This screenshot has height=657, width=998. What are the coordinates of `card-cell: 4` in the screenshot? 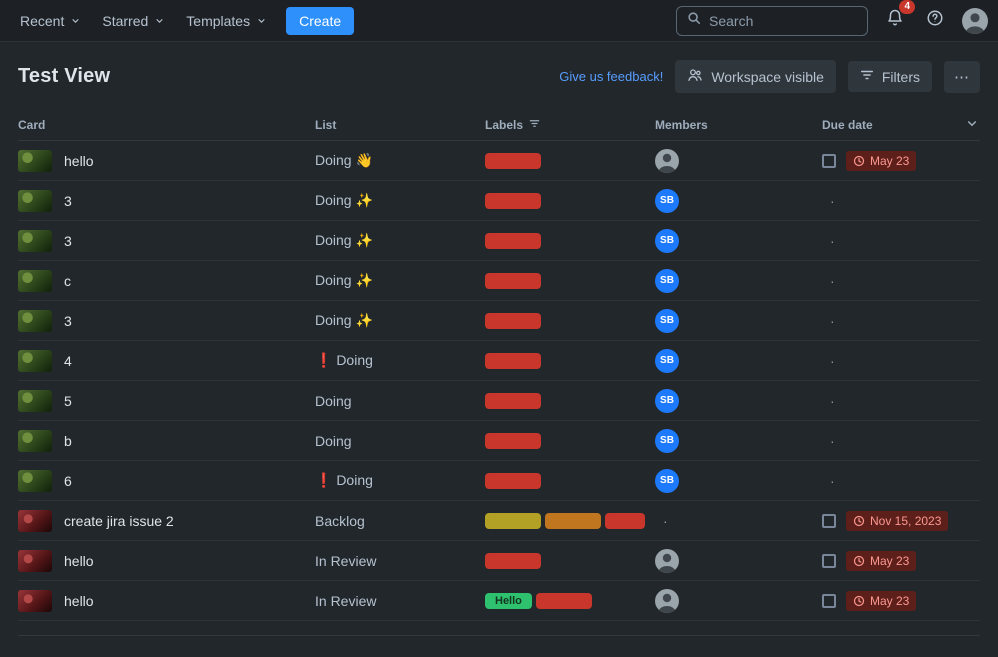 It's located at (166, 360).